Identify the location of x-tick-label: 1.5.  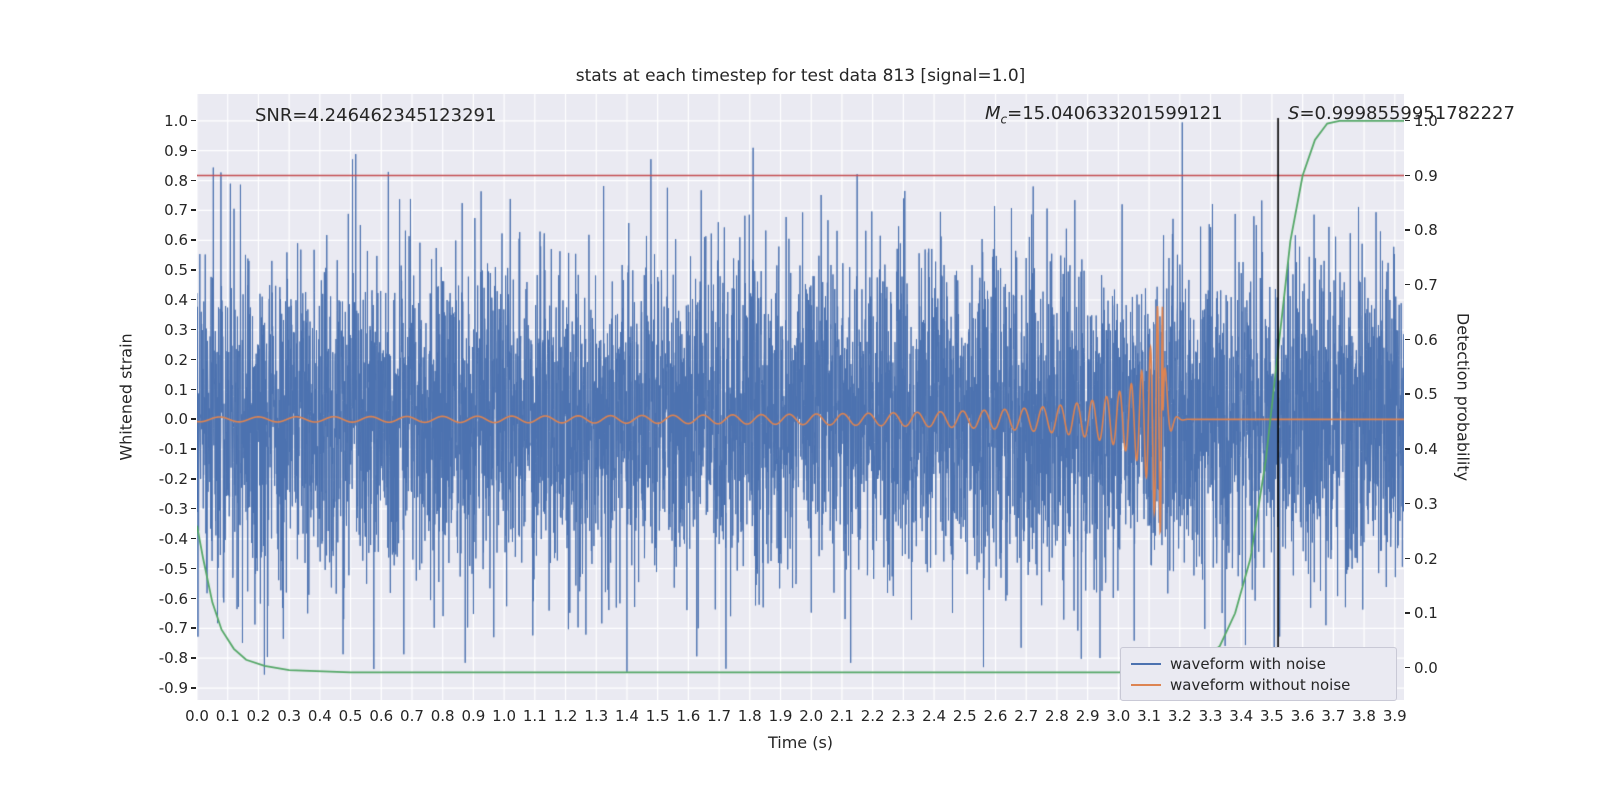
(657, 716).